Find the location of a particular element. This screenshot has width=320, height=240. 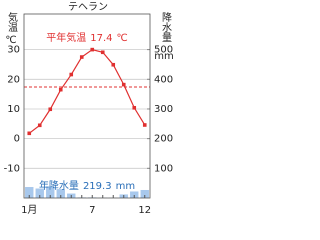

y-tick-label: -10 is located at coordinates (12, 168).